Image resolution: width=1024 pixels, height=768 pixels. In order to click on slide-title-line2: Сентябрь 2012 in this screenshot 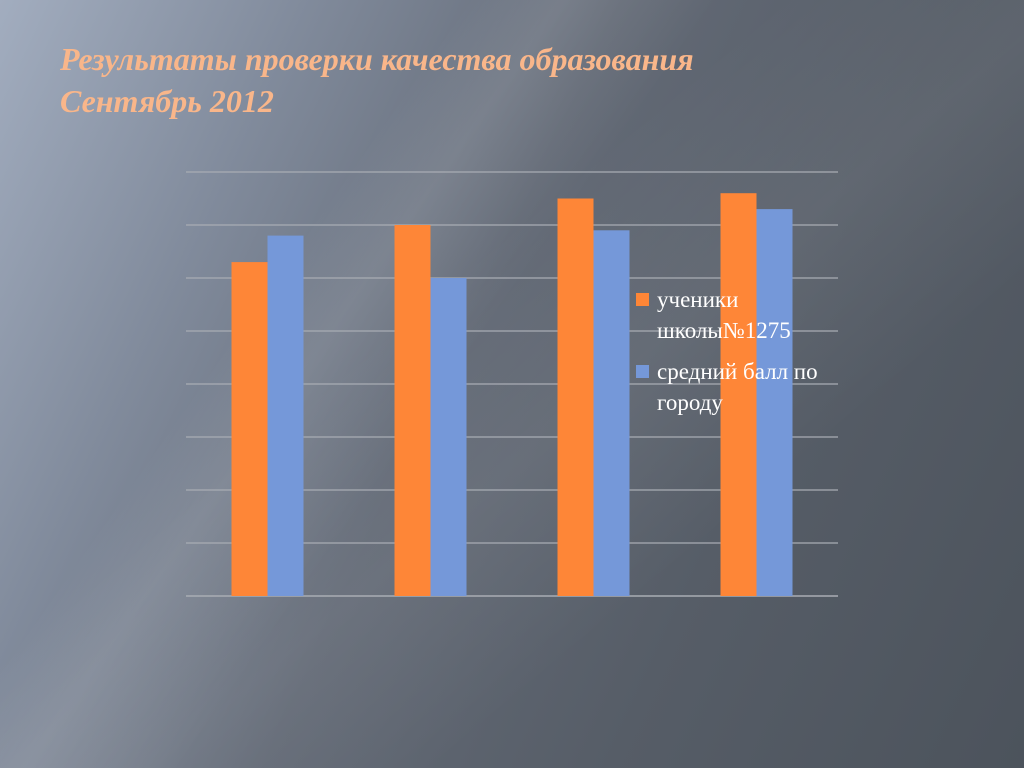, I will do `click(167, 101)`.